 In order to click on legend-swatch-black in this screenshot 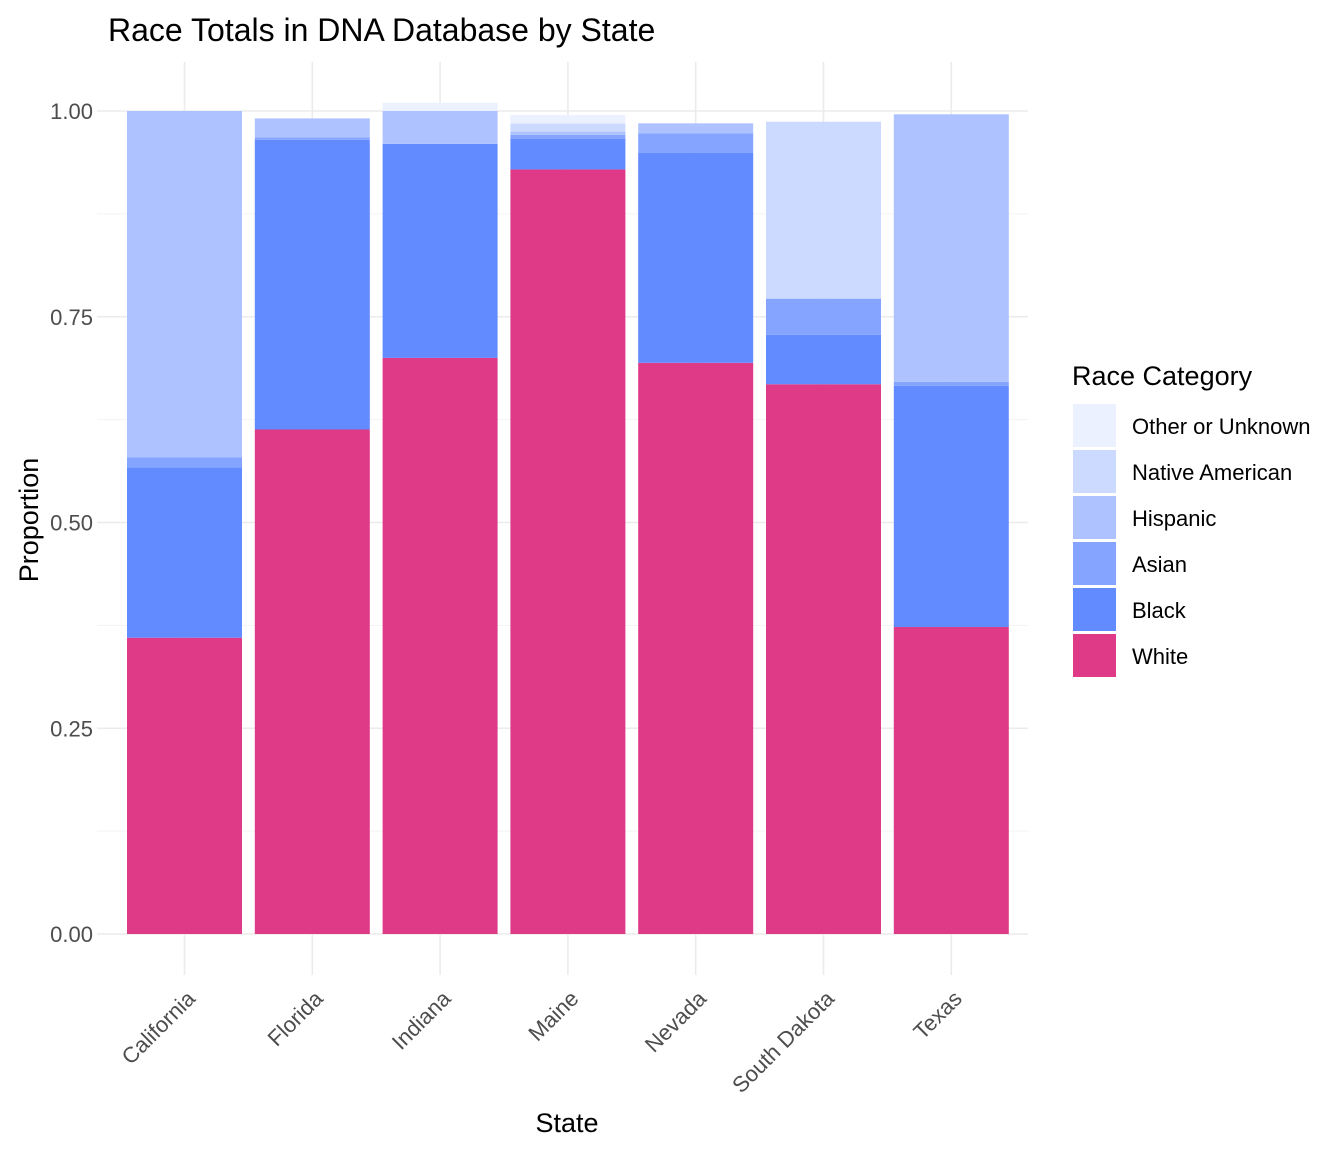, I will do `click(1094, 609)`.